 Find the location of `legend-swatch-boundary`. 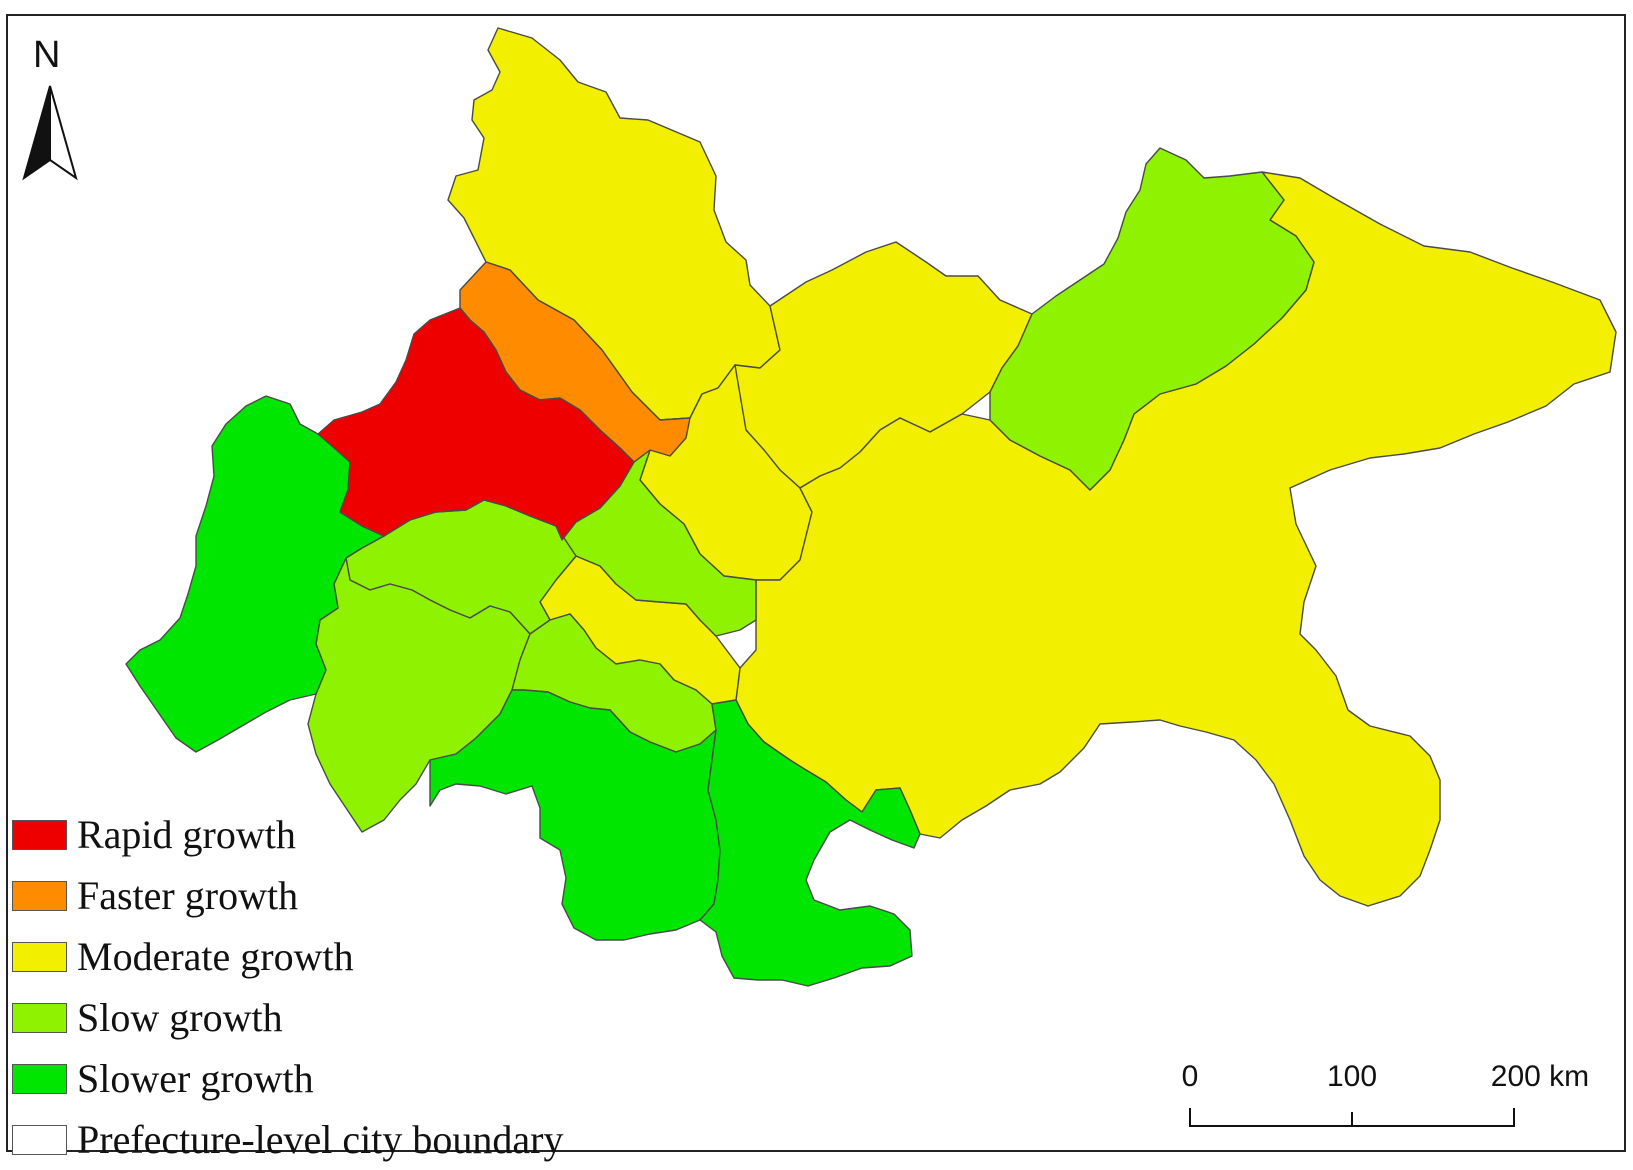

legend-swatch-boundary is located at coordinates (39, 1139).